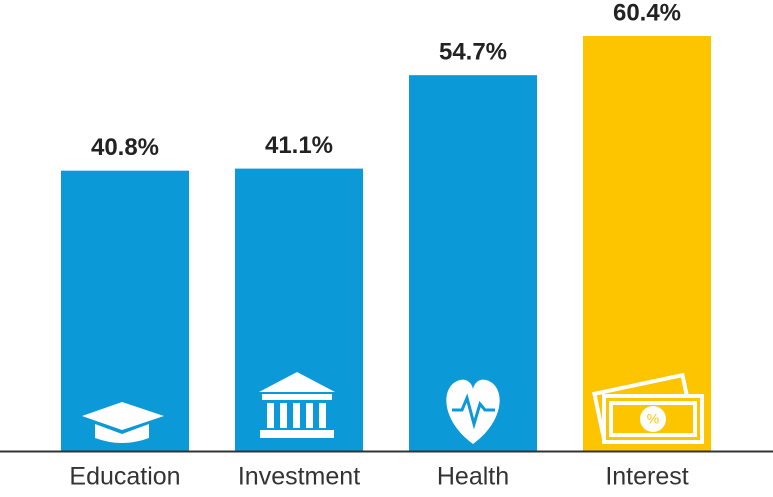 This screenshot has height=497, width=773. Describe the element at coordinates (125, 147) in the screenshot. I see `value-label: 40.8%` at that location.